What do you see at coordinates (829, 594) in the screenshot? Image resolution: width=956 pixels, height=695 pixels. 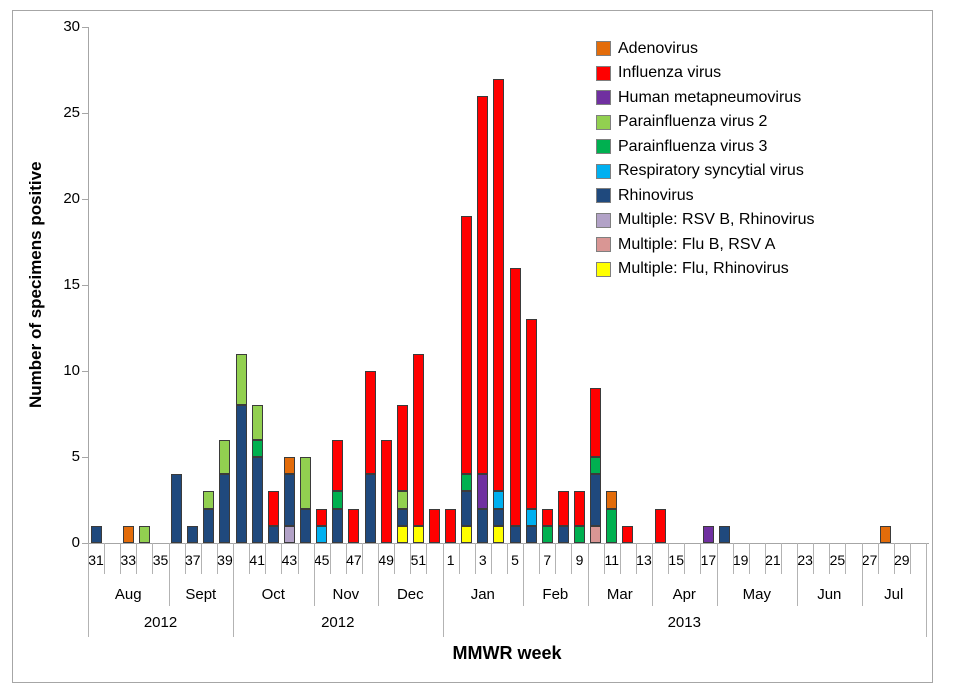 I see `x-axis-month-label: Jun` at bounding box center [829, 594].